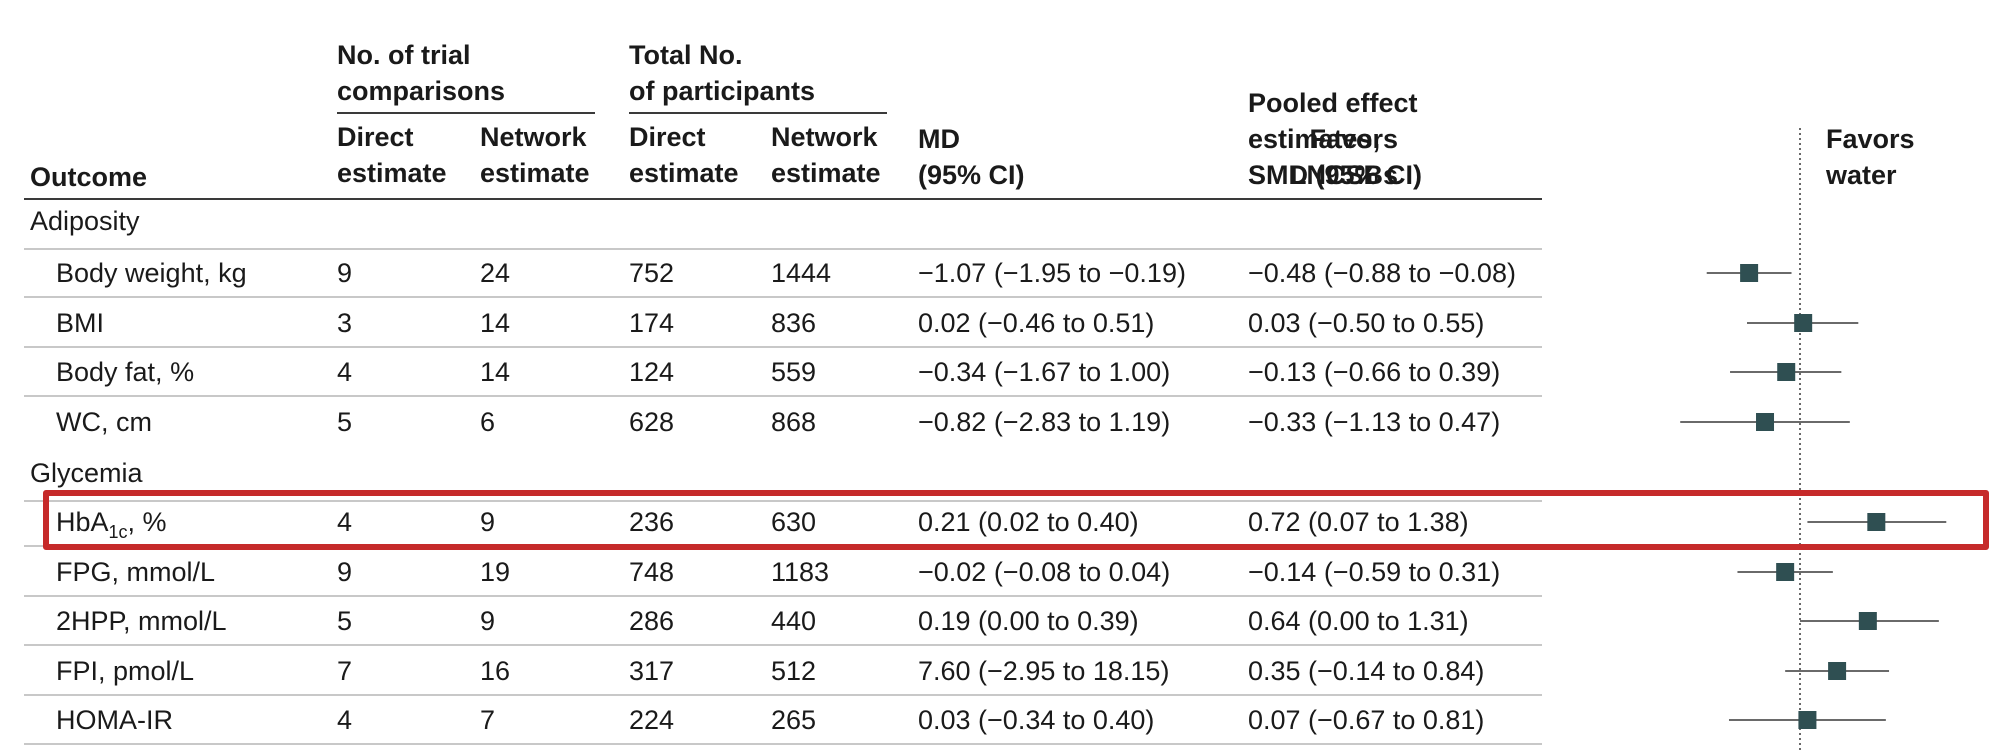 This screenshot has width=2000, height=750. What do you see at coordinates (1366, 323) in the screenshot?
I see `smd-cell: 0.03 (−0.50 to 0.55)` at bounding box center [1366, 323].